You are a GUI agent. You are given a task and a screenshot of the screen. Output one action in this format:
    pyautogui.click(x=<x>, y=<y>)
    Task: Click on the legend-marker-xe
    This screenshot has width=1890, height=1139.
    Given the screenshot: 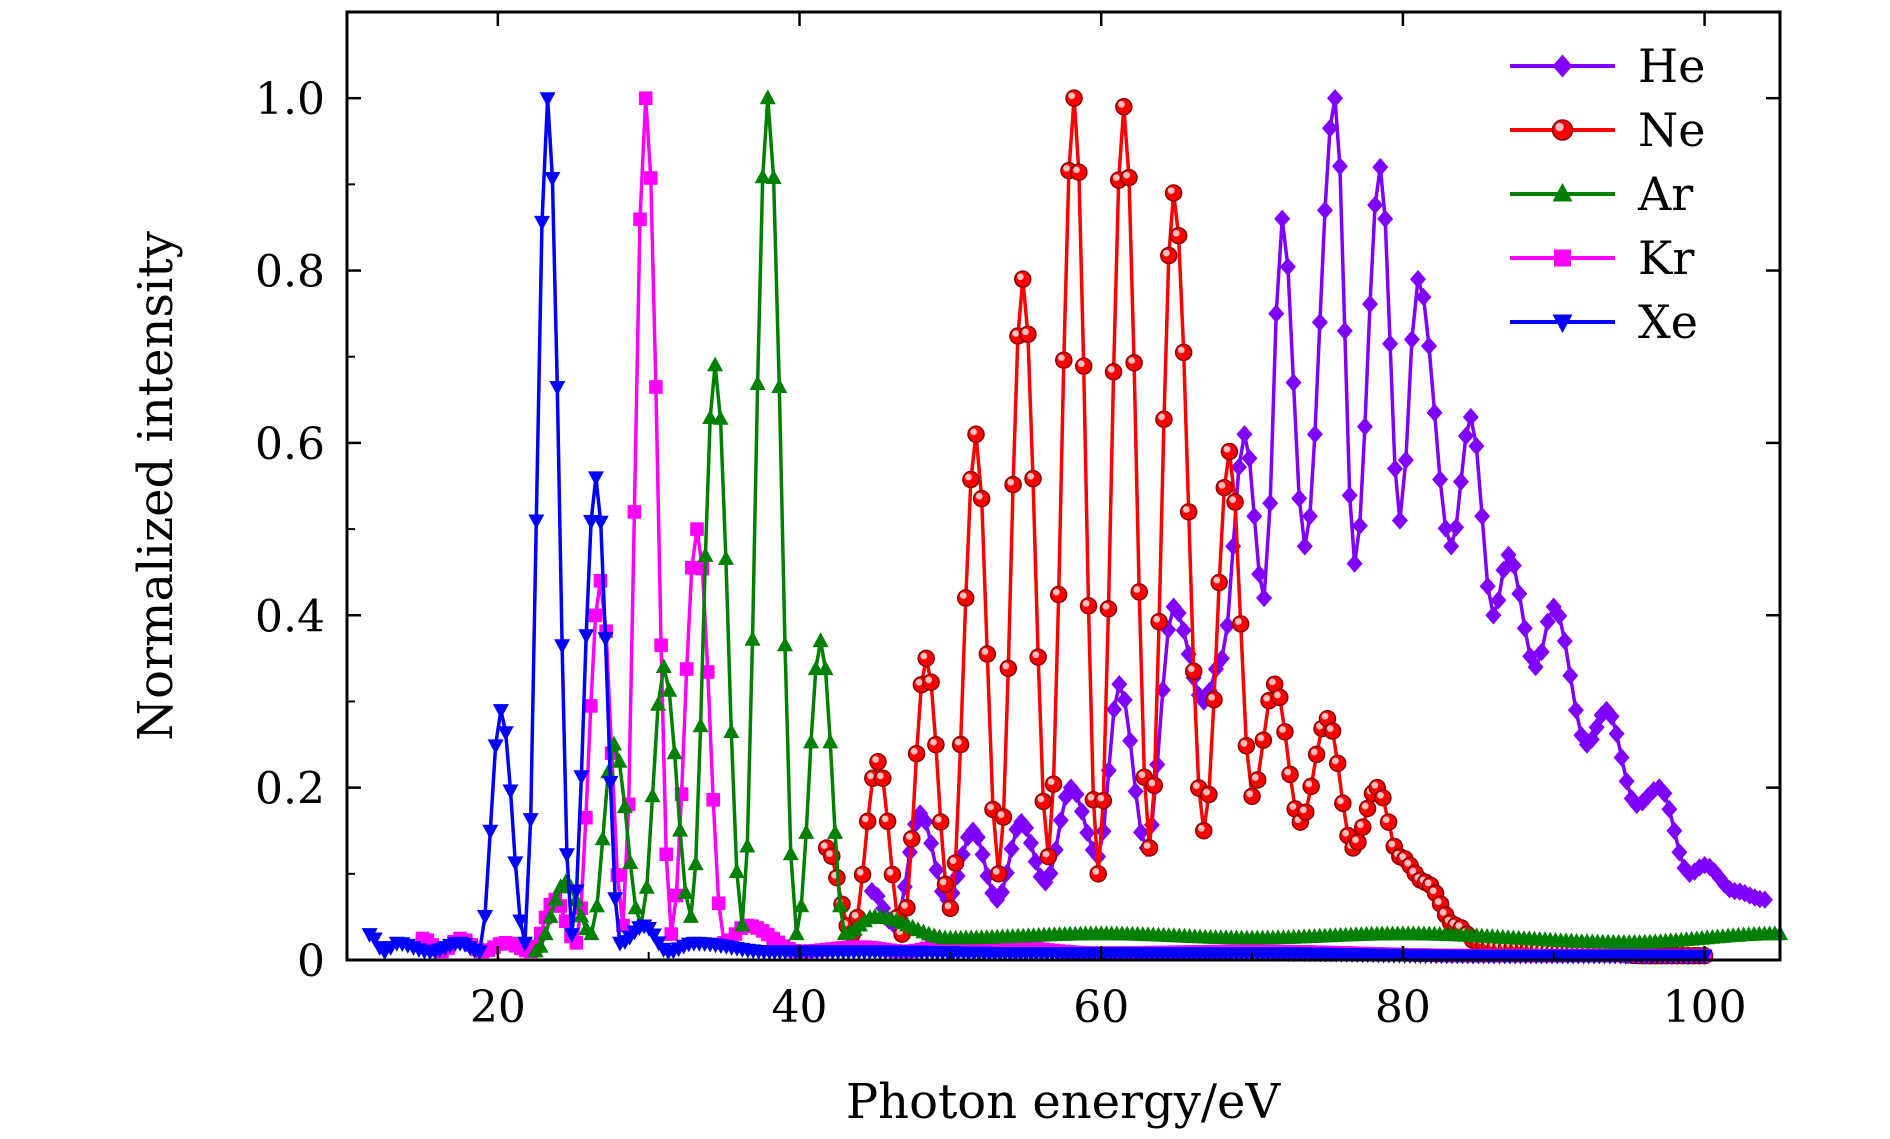 What is the action you would take?
    pyautogui.click(x=1562, y=323)
    